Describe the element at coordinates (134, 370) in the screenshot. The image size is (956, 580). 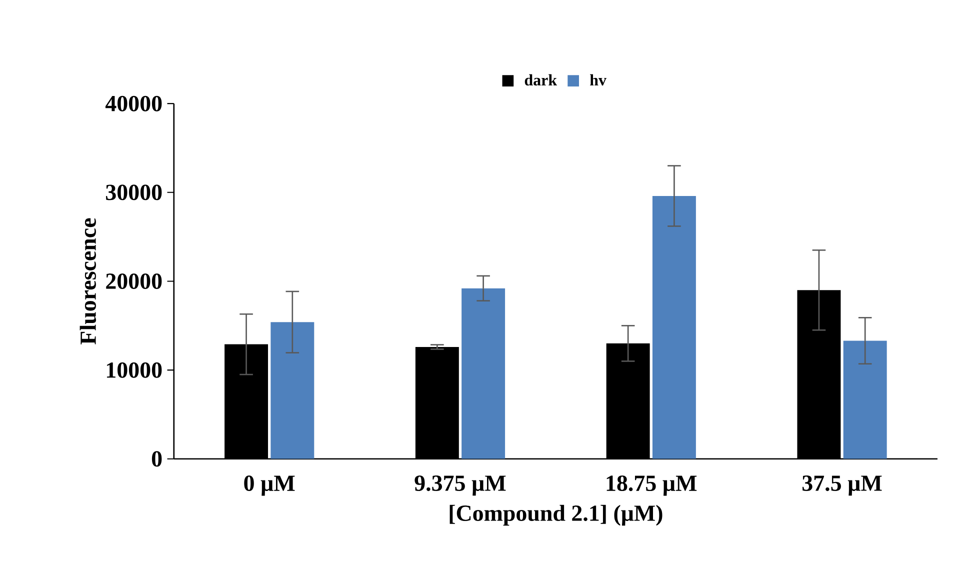
I see `y-tick-label: 10000` at that location.